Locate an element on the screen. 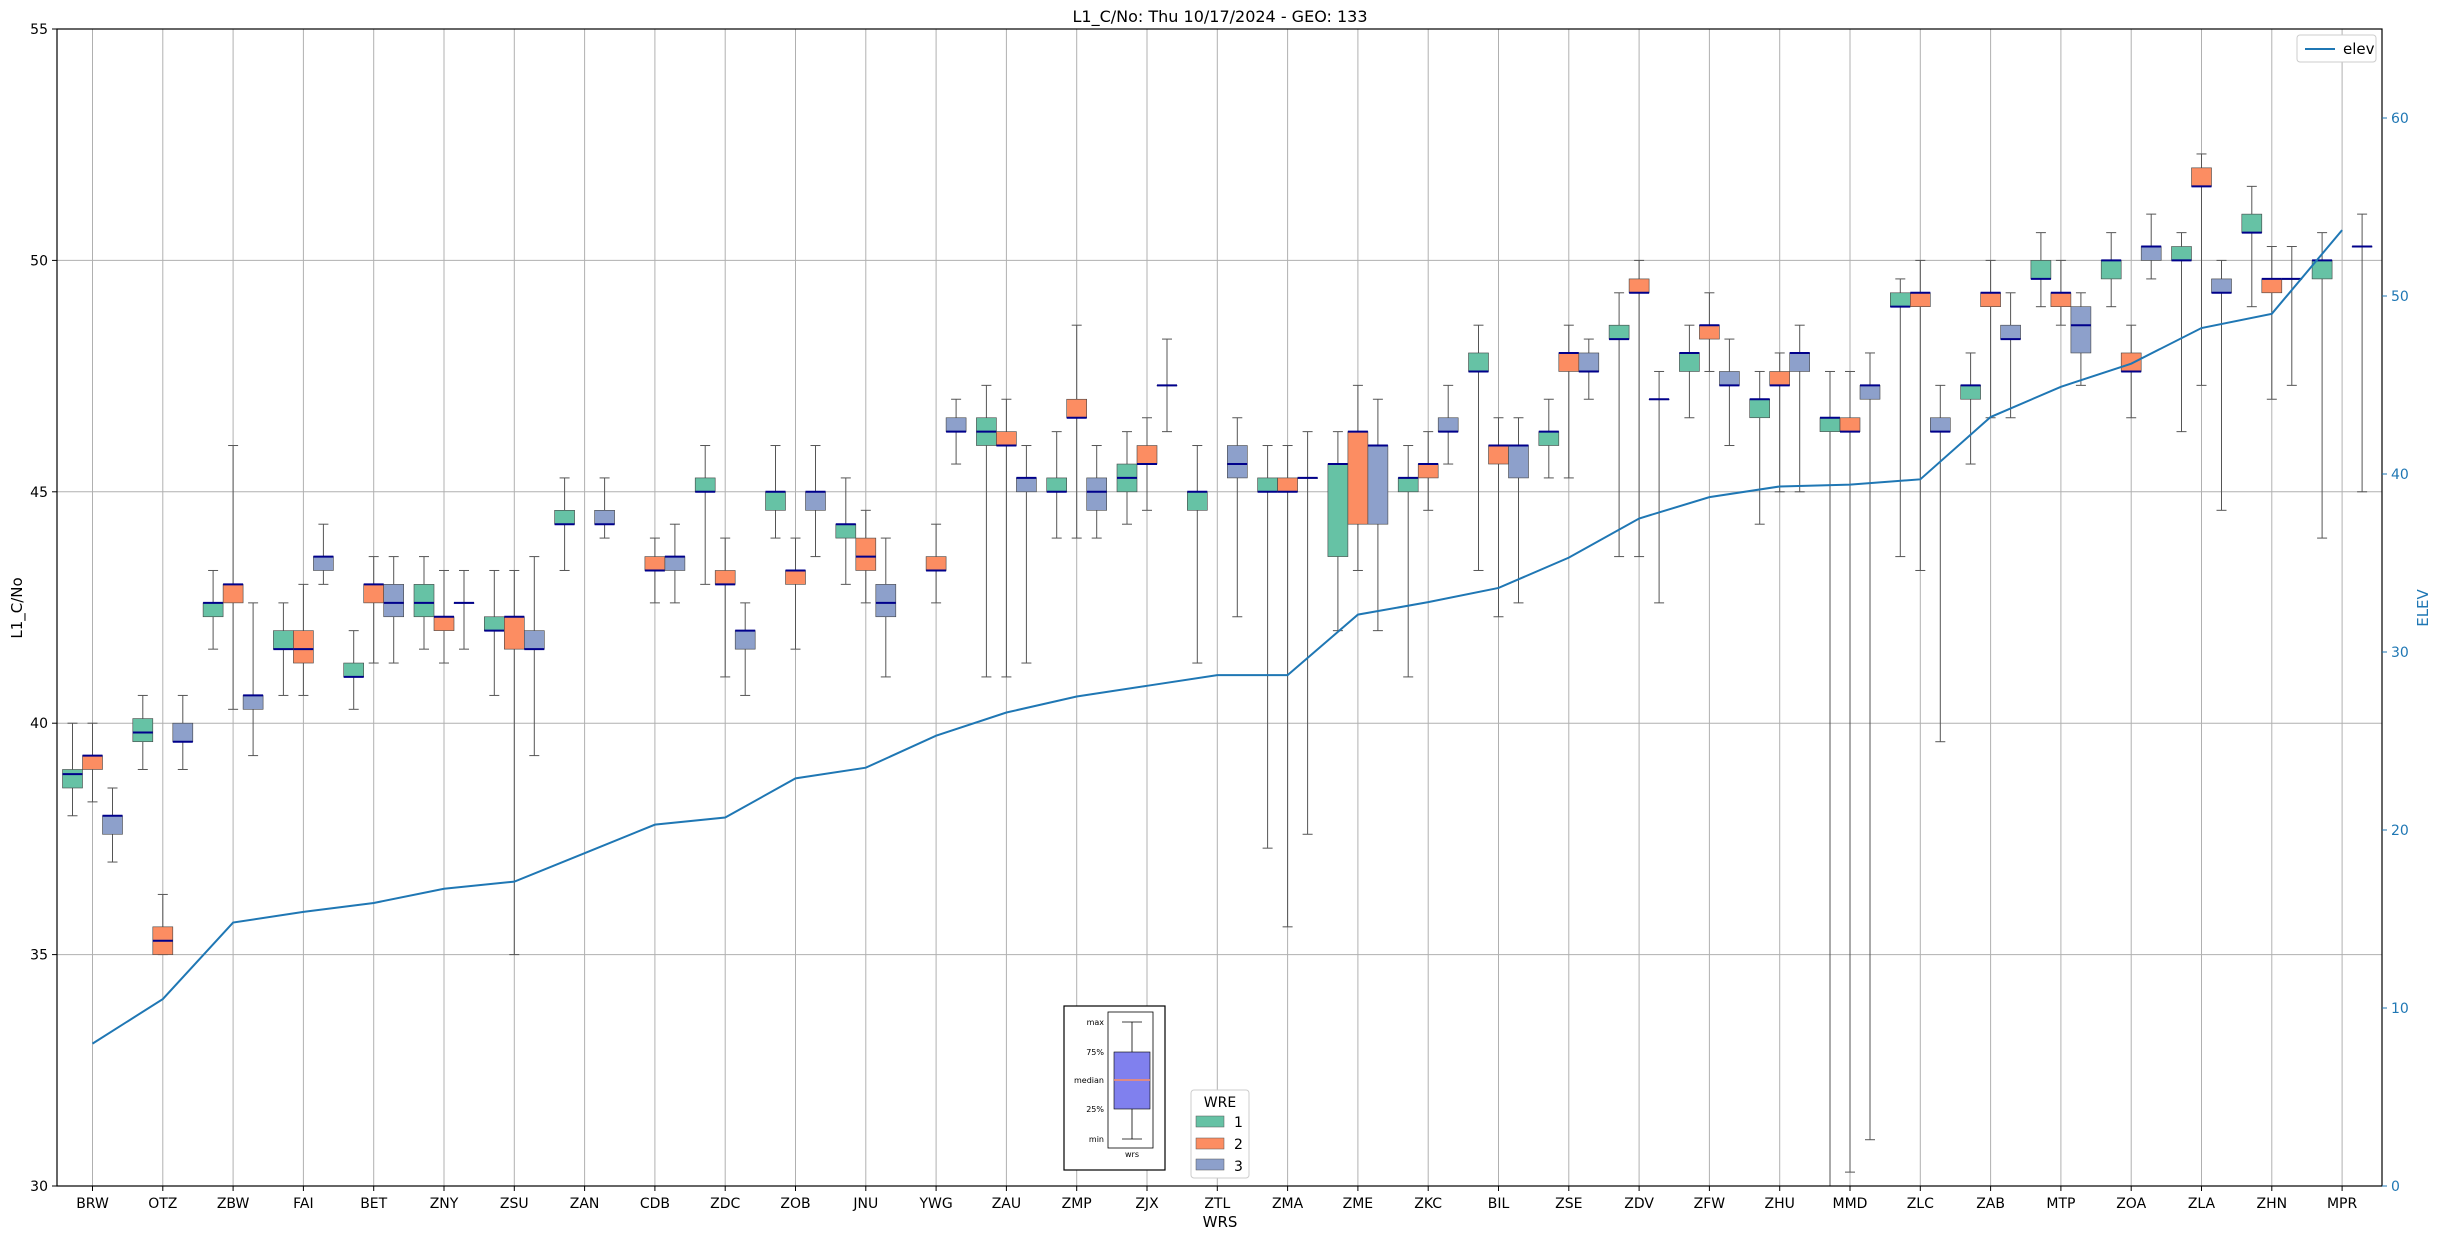  y2-tick-label: 20 is located at coordinates (2400, 831).